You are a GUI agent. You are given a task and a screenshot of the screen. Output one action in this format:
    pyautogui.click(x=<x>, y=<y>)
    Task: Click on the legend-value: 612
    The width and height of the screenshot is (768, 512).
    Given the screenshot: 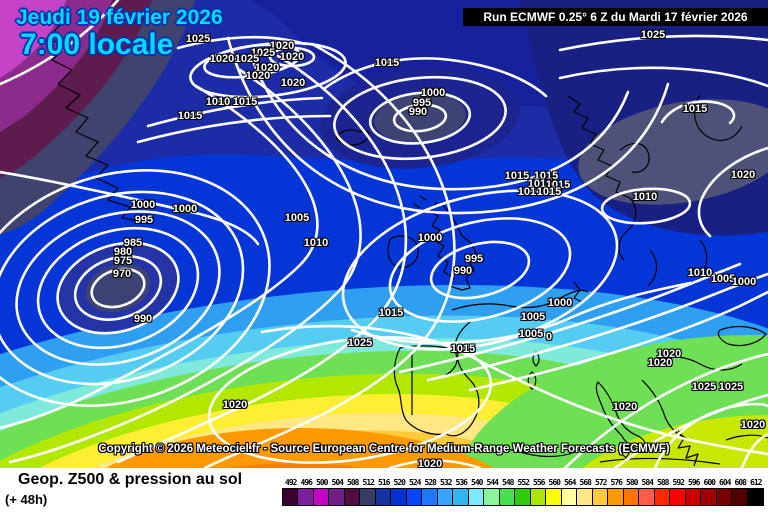 What is the action you would take?
    pyautogui.click(x=756, y=482)
    